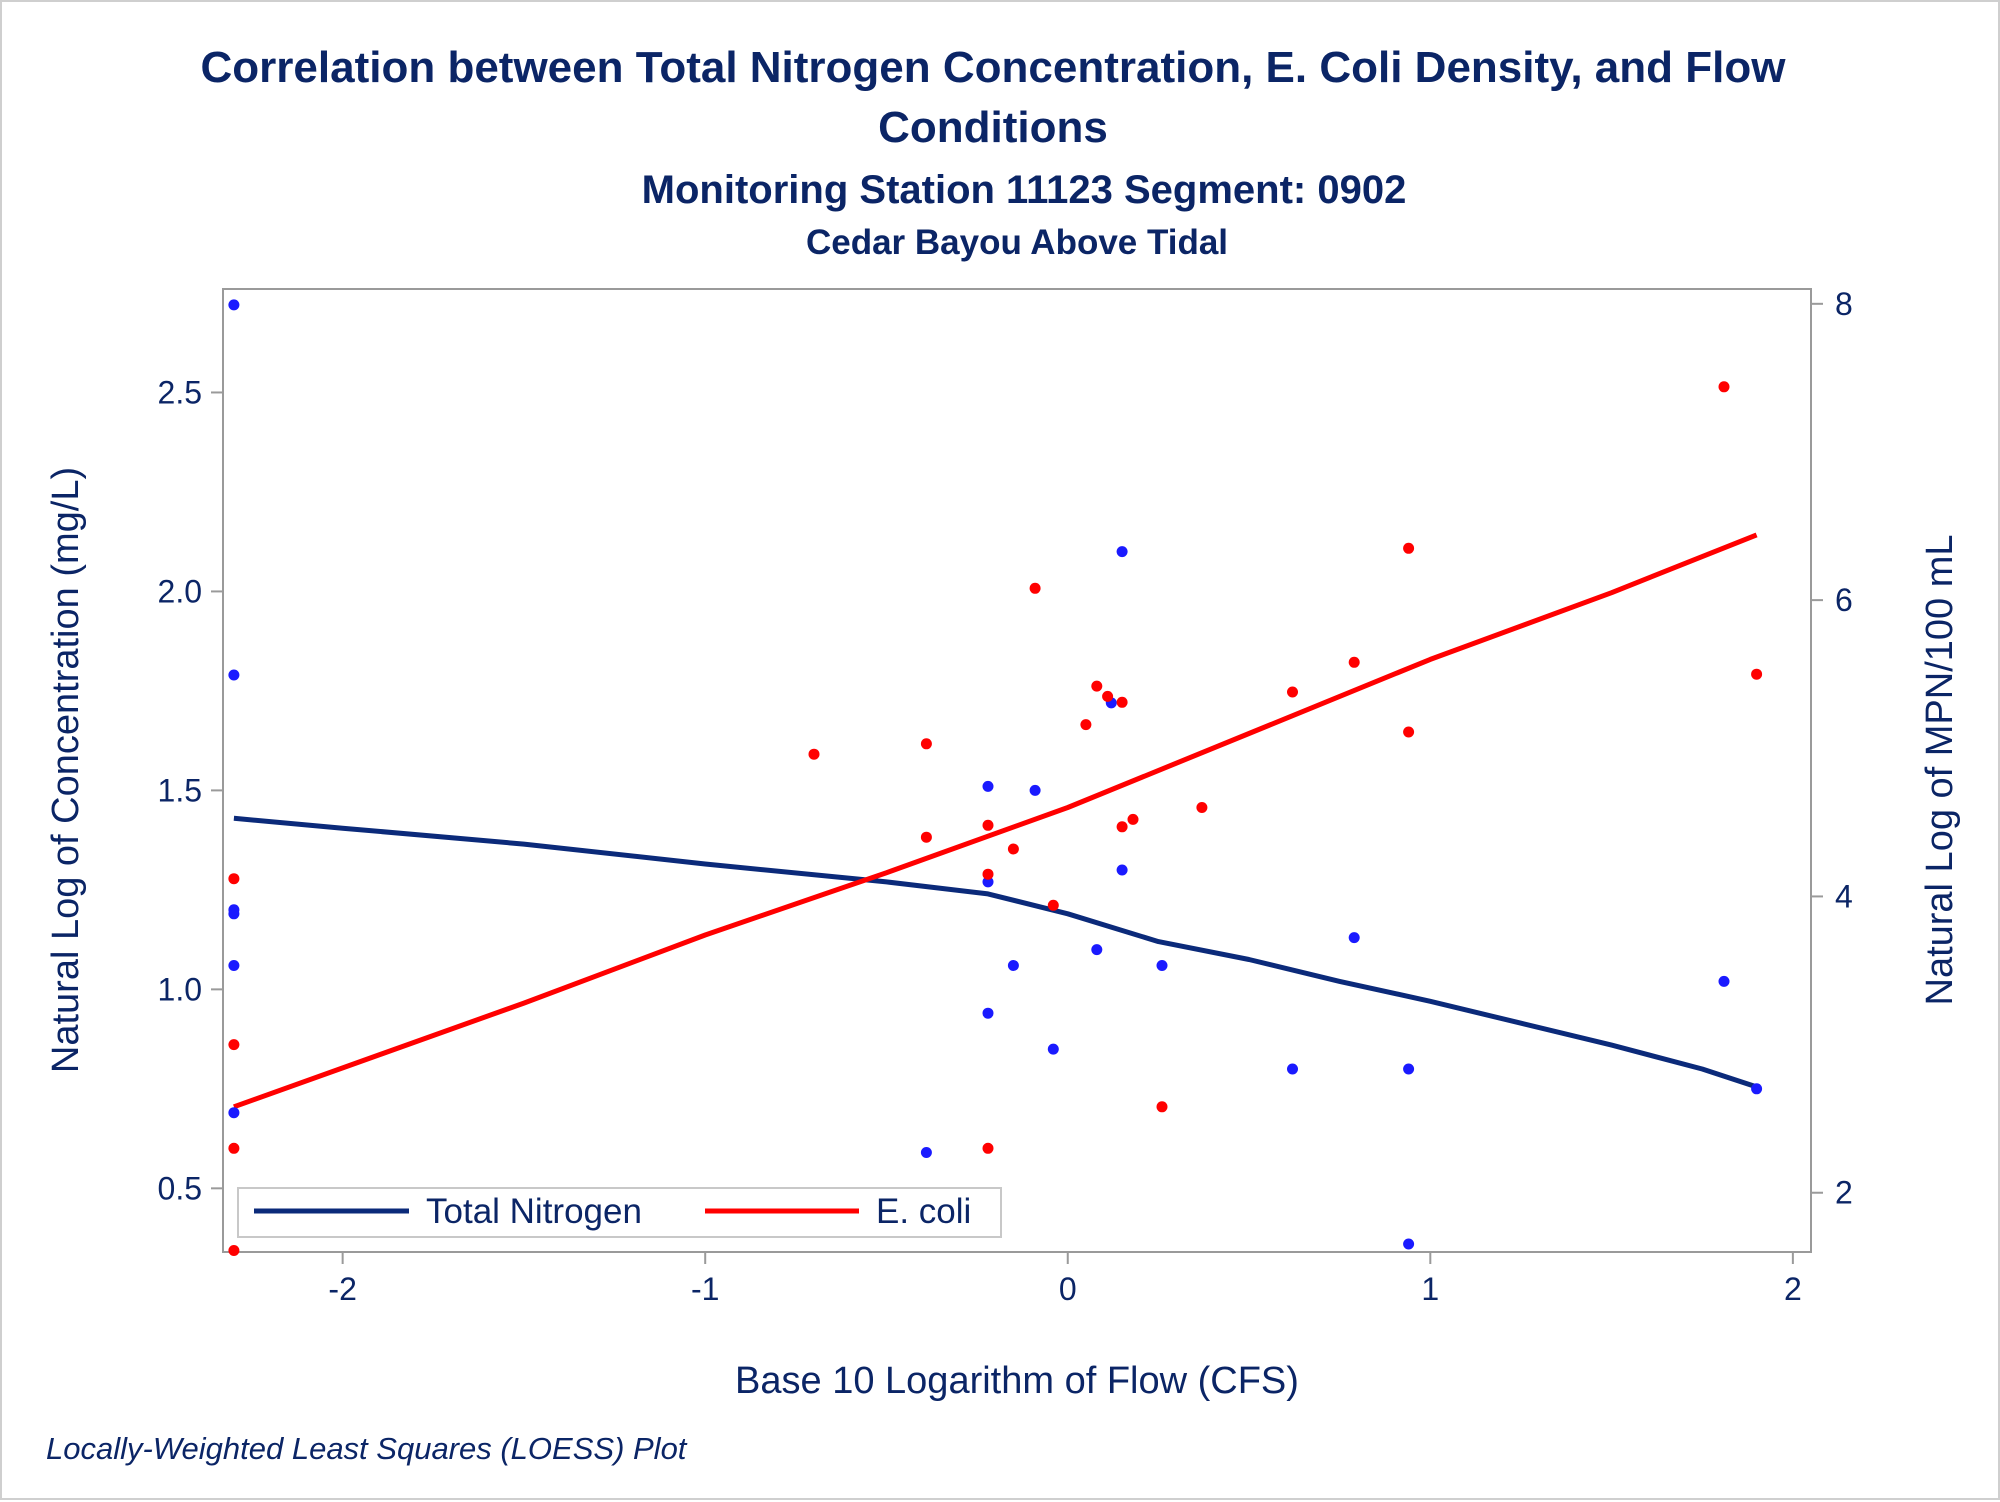 This screenshot has width=2000, height=1502. I want to click on chart-subtitle-station: Monitoring Station 11123 Segment: 0902, so click(1024, 190).